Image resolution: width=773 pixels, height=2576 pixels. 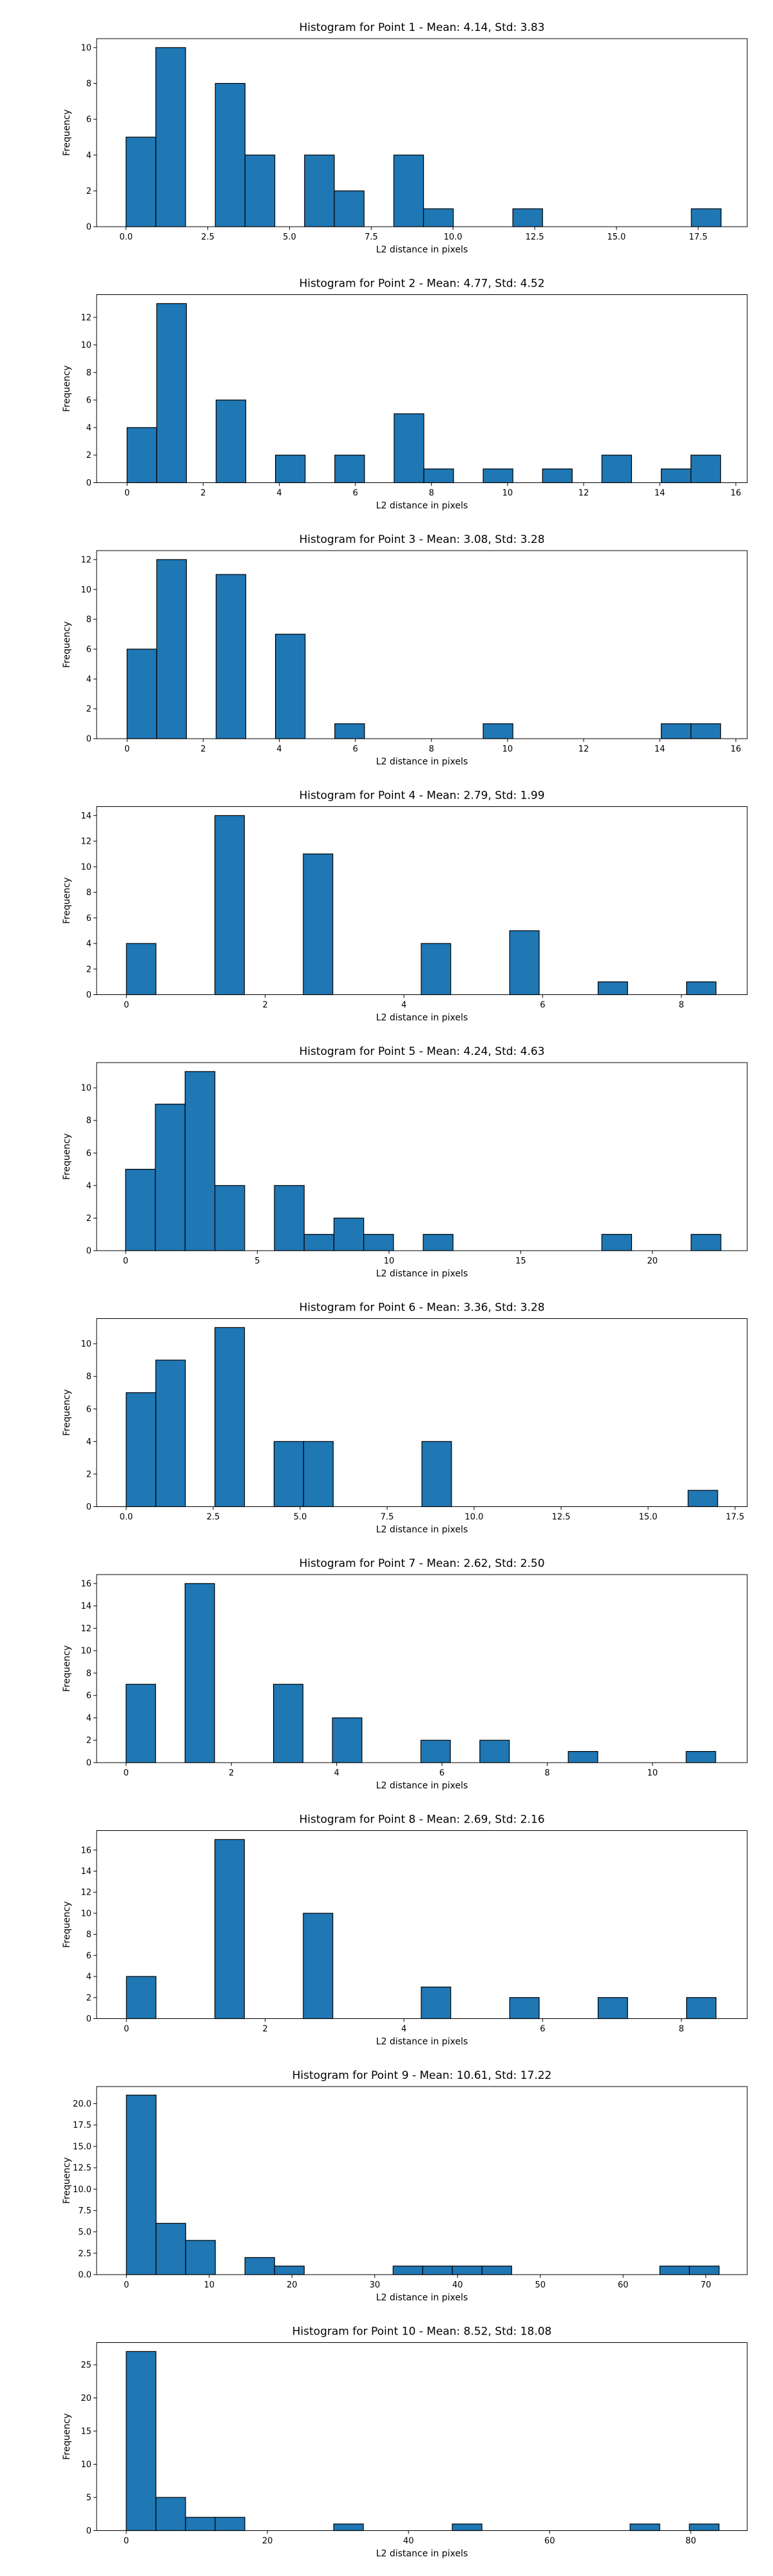 What do you see at coordinates (549, 2541) in the screenshot?
I see `x-tick-label: 60` at bounding box center [549, 2541].